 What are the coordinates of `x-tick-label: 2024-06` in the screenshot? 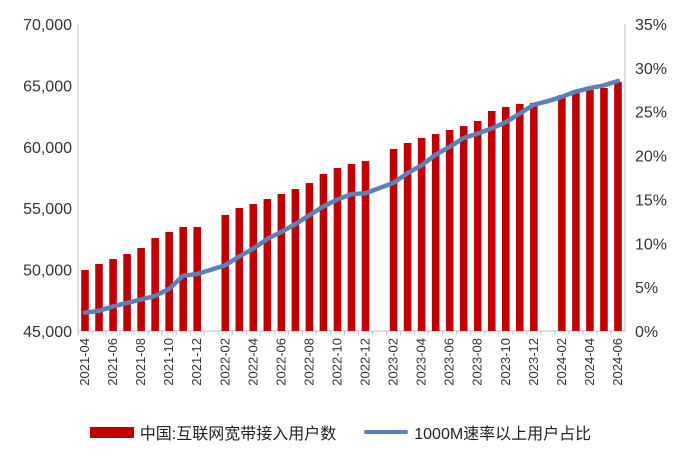 It's located at (617, 362).